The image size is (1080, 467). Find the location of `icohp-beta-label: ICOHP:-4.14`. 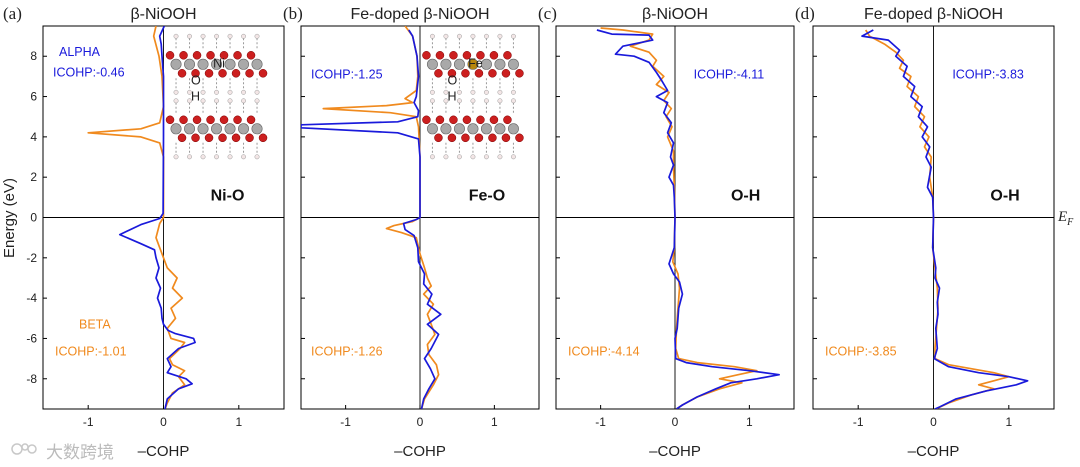

icohp-beta-label: ICOHP:-4.14 is located at coordinates (604, 352).